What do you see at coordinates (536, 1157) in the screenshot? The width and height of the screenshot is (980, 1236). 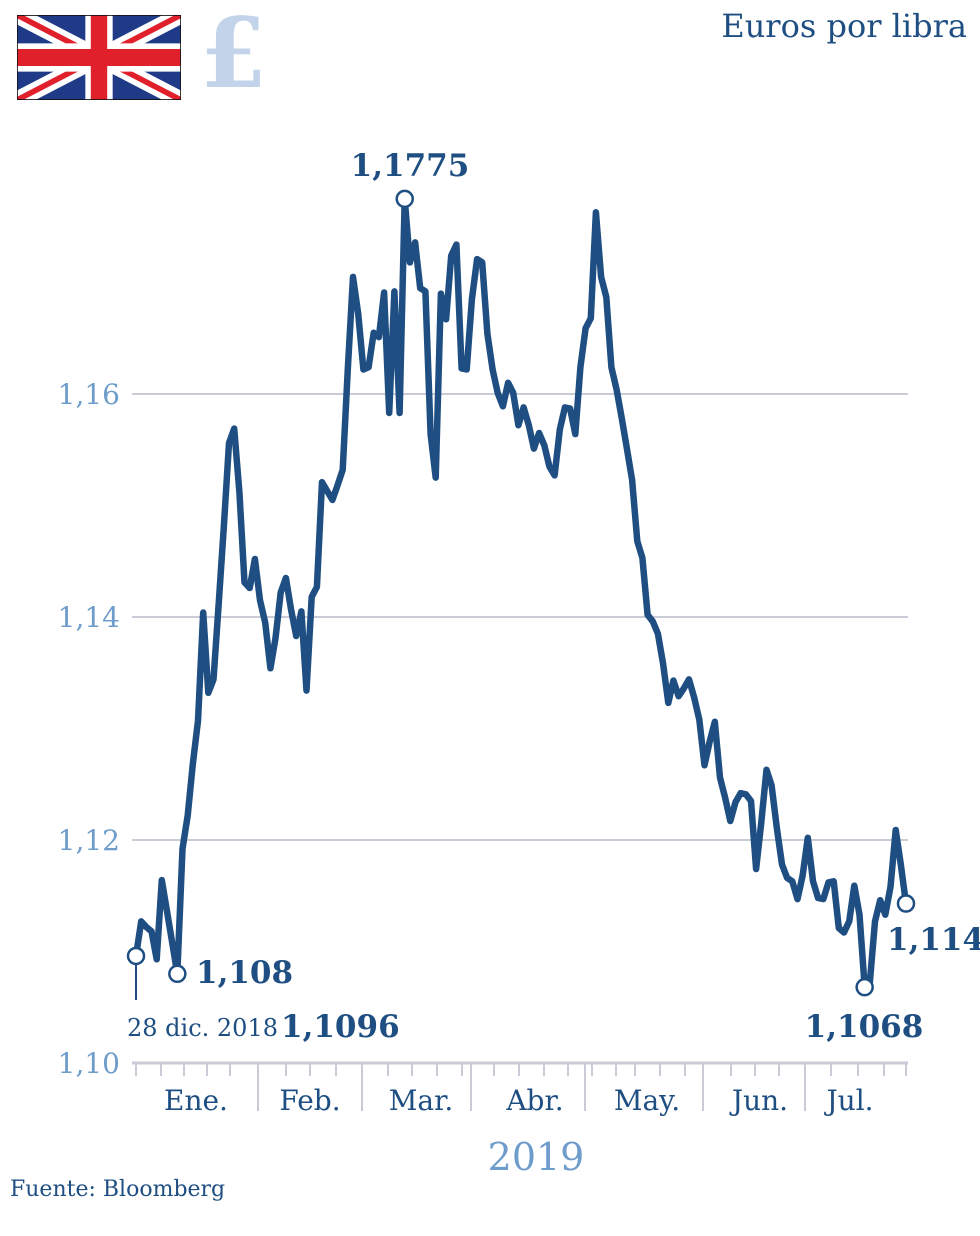 I see `x-axis-label: 2019` at bounding box center [536, 1157].